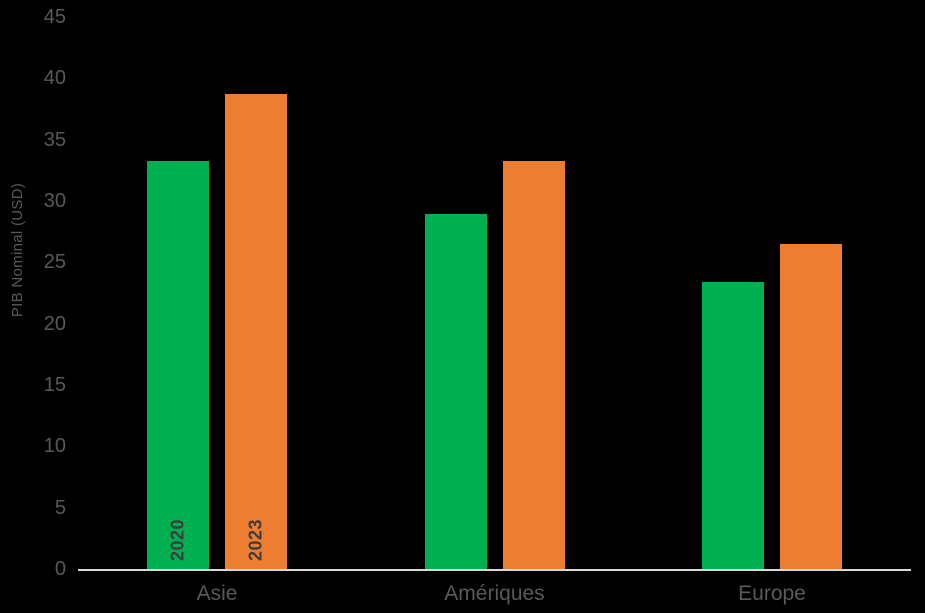  Describe the element at coordinates (54, 139) in the screenshot. I see `y-axis-tick-label-35: 35` at that location.